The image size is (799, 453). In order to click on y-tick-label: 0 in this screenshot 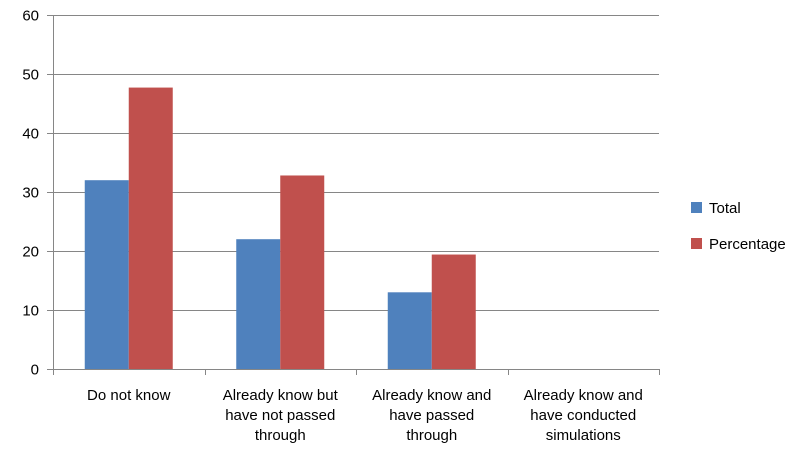, I will do `click(35, 370)`.